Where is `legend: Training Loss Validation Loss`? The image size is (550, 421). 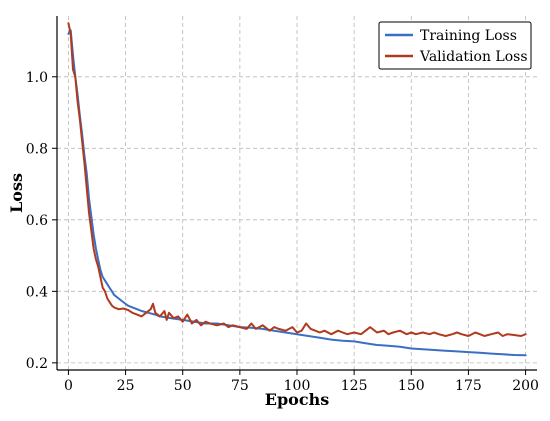 legend: Training Loss Validation Loss is located at coordinates (455, 45).